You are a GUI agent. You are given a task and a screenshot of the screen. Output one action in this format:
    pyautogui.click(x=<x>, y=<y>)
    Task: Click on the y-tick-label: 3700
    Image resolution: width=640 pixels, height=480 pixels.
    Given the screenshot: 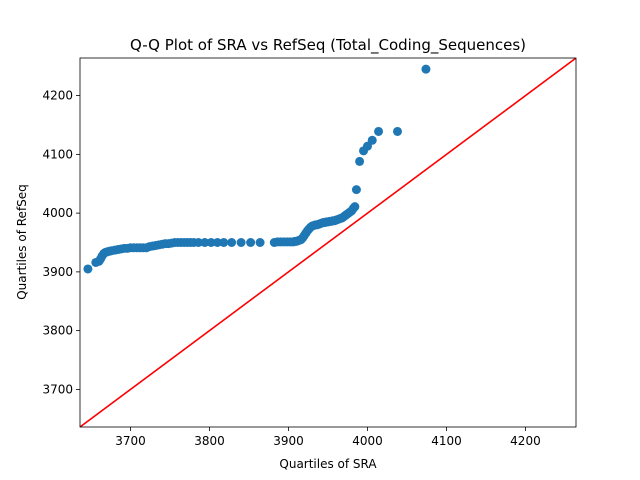 What is the action you would take?
    pyautogui.click(x=57, y=389)
    